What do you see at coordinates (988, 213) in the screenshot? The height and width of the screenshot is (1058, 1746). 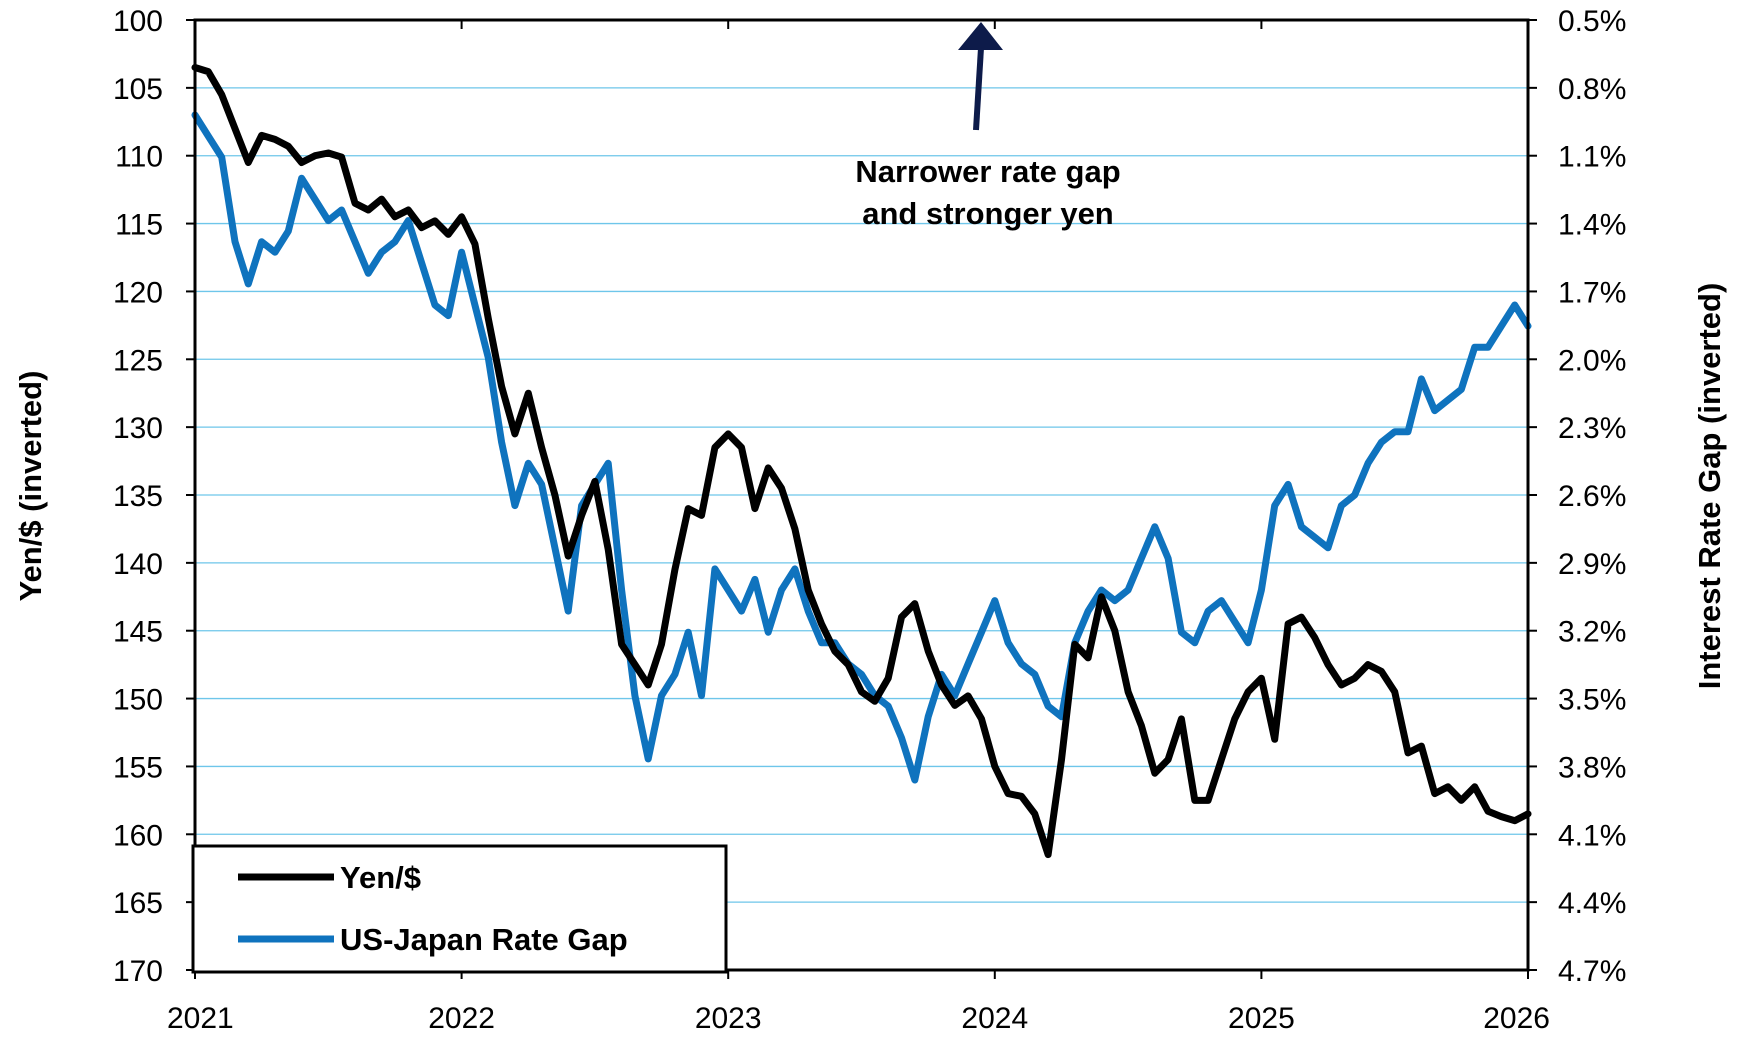 I see `annotation-line-2: and stronger yen` at bounding box center [988, 213].